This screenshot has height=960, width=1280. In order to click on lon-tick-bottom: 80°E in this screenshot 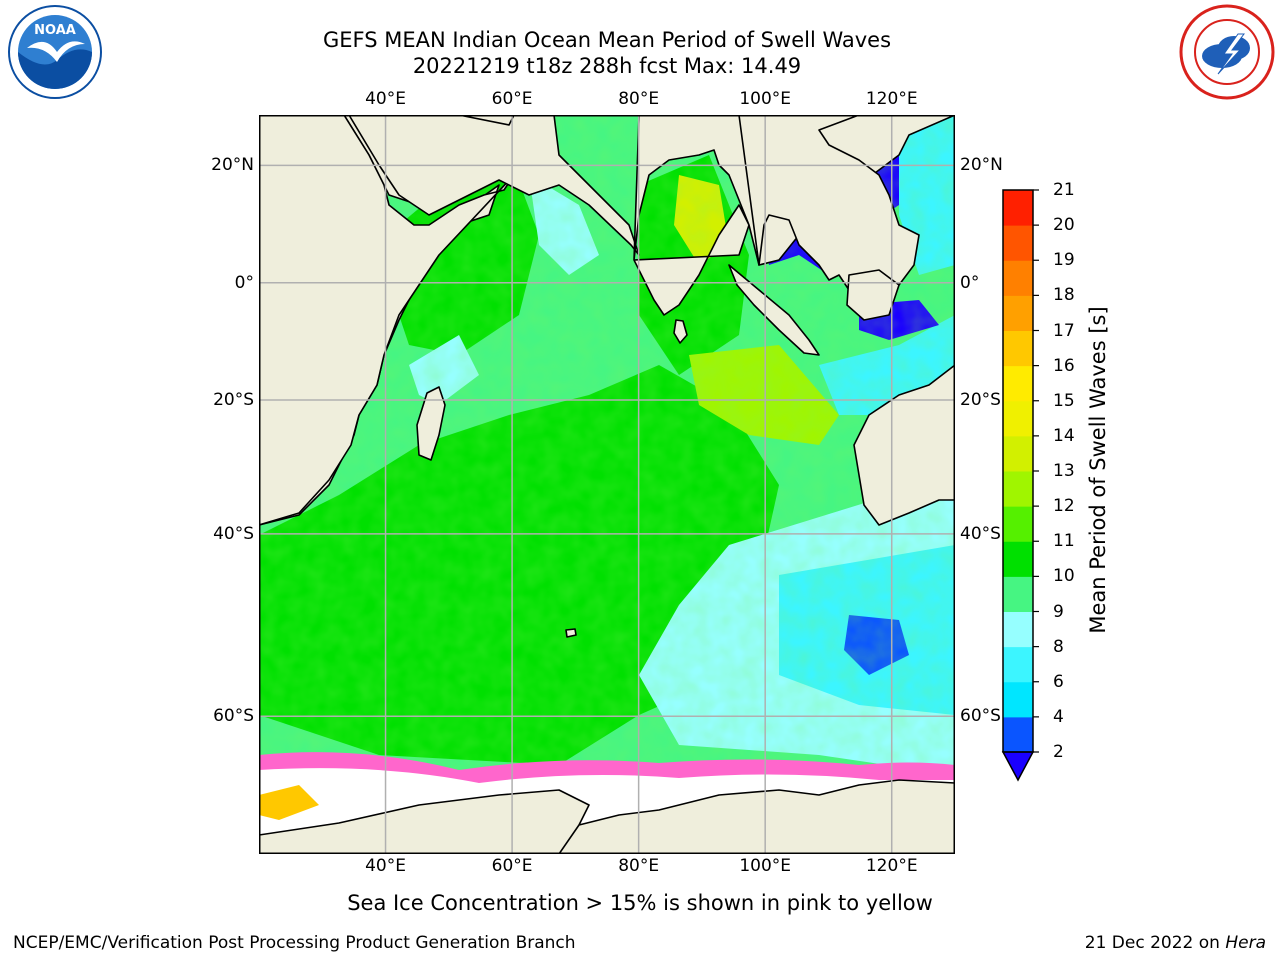, I will do `click(639, 866)`.